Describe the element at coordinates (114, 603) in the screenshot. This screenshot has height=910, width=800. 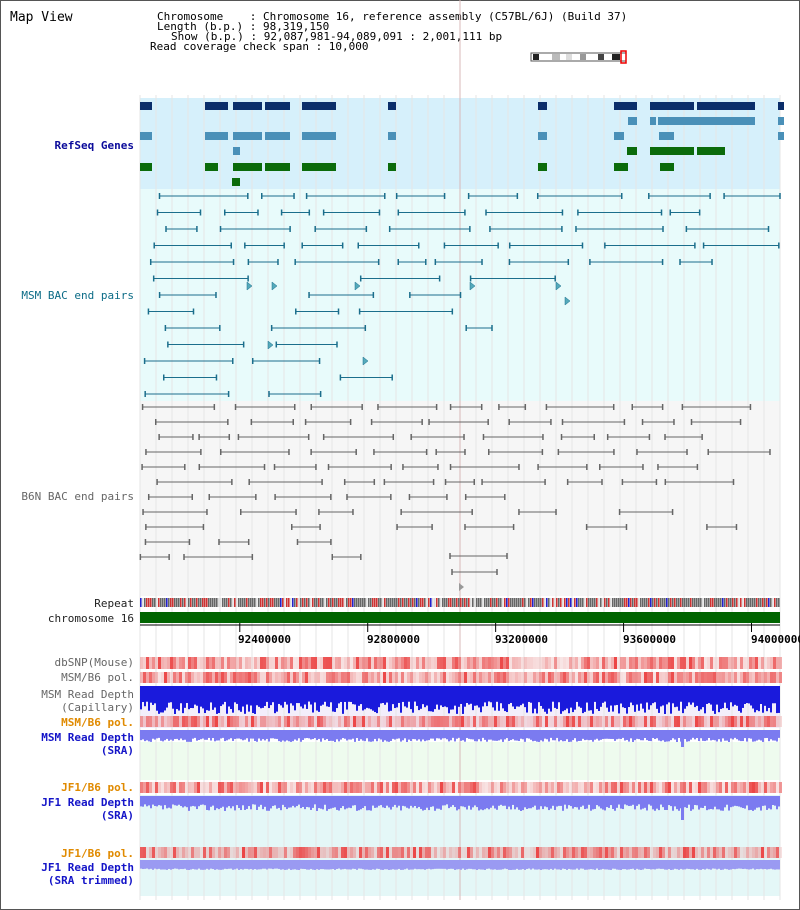
I see `track-label-repeat: Repeat` at that location.